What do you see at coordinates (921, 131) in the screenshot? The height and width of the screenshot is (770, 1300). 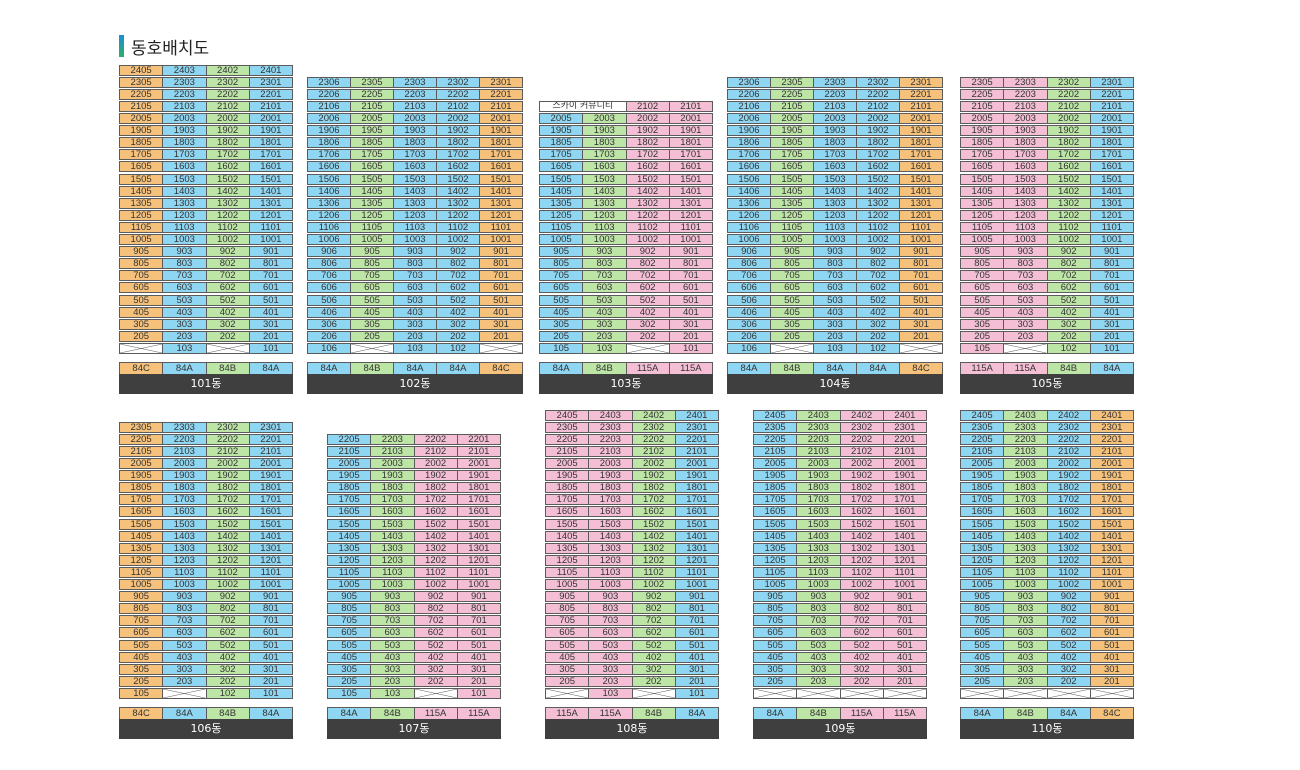 I see `unit-cell: 1901` at bounding box center [921, 131].